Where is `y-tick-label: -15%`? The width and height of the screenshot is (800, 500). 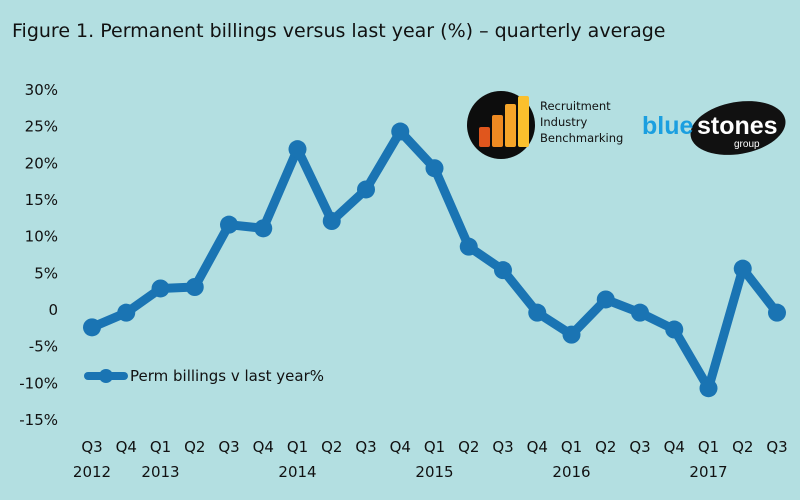
y-tick-label: -15% is located at coordinates (38, 420).